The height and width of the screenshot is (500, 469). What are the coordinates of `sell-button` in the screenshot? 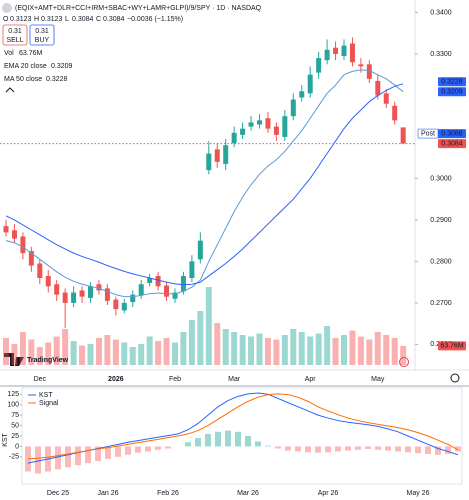 It's located at (15, 35).